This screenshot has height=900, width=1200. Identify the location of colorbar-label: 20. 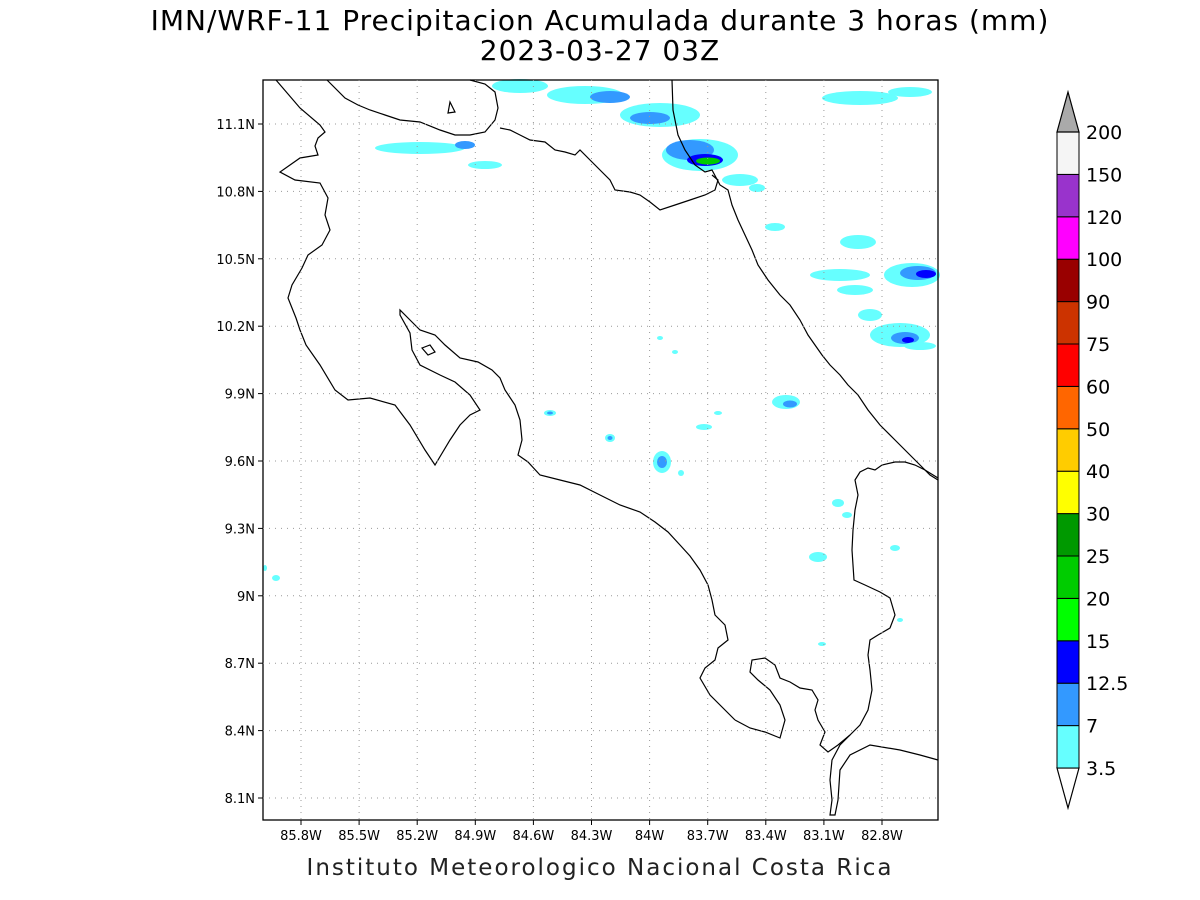
(1098, 599).